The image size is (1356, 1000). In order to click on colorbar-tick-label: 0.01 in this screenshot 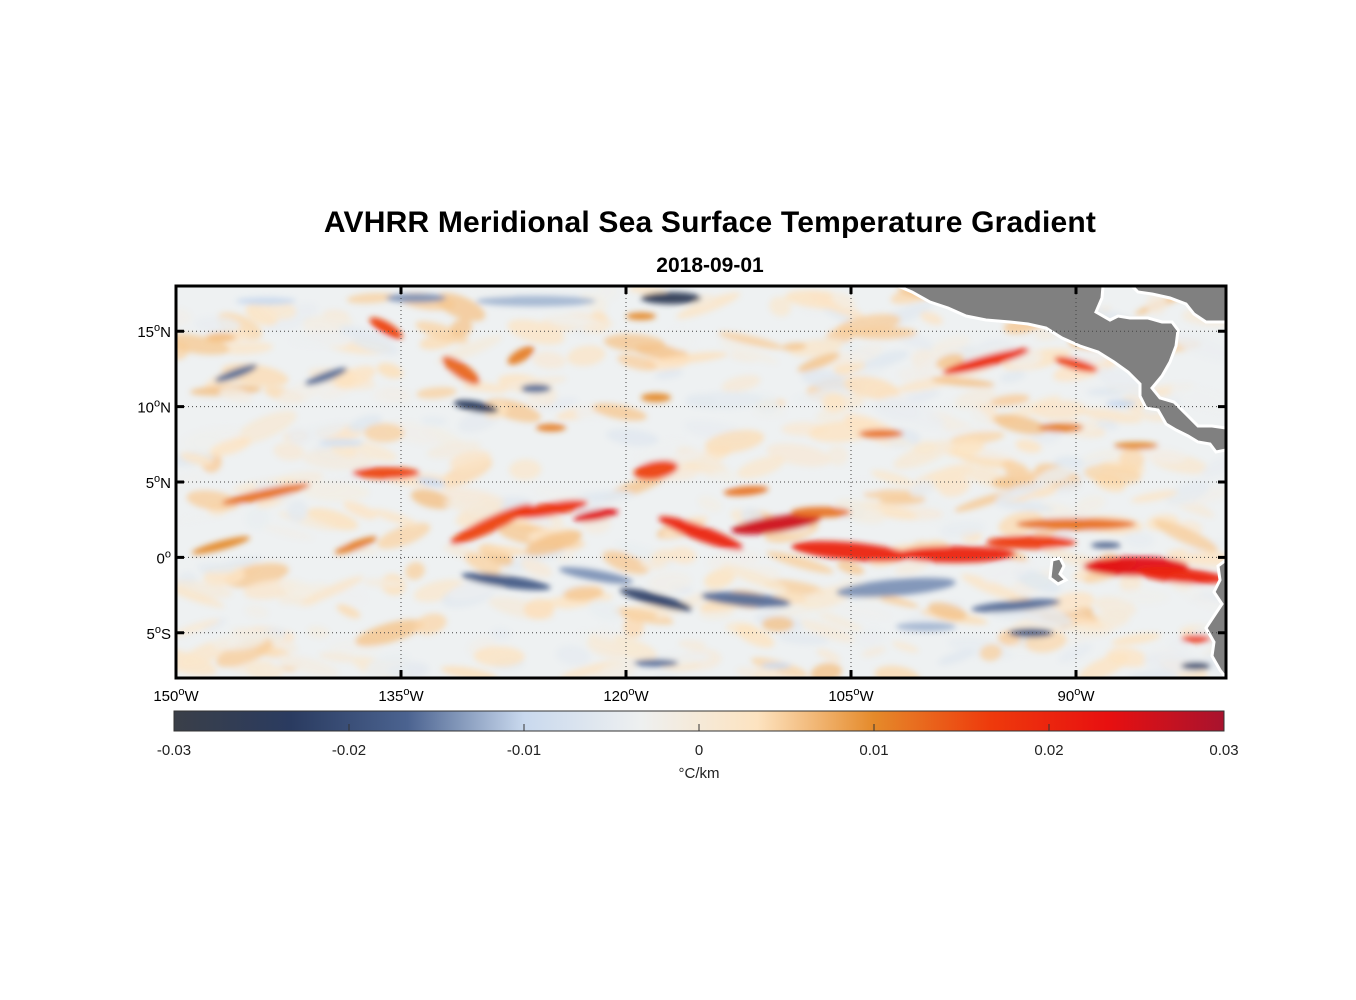, I will do `click(873, 750)`.